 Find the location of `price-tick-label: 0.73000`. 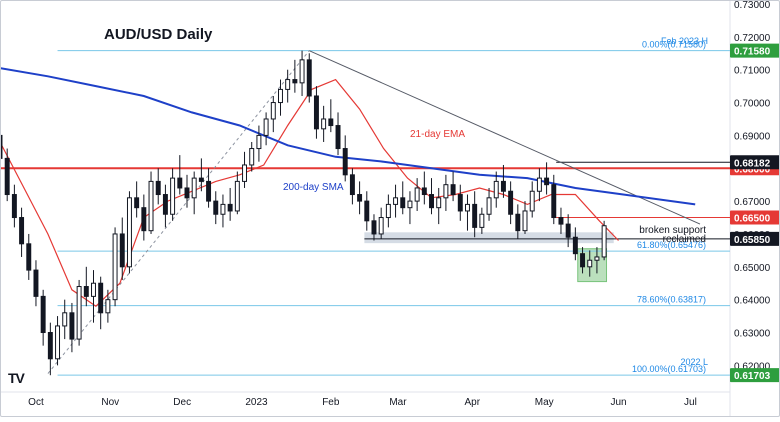

price-tick-label: 0.73000 is located at coordinates (752, 5).